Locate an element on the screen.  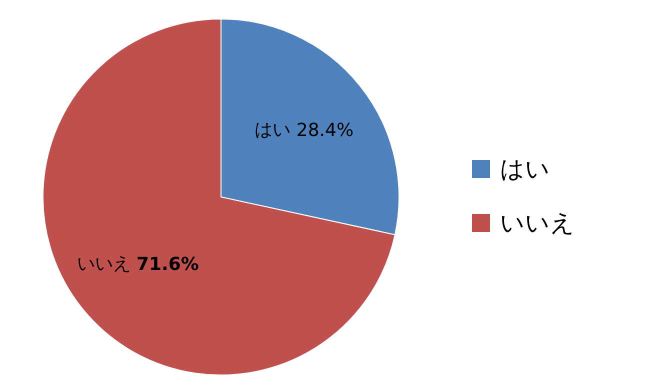
data-label: 28.4% is located at coordinates (325, 129).